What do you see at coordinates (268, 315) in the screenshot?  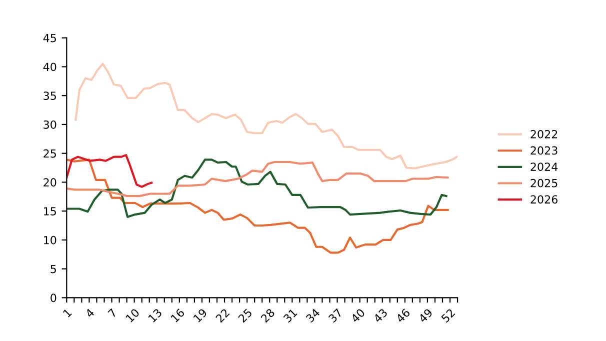 I see `x-tick-label: 28` at bounding box center [268, 315].